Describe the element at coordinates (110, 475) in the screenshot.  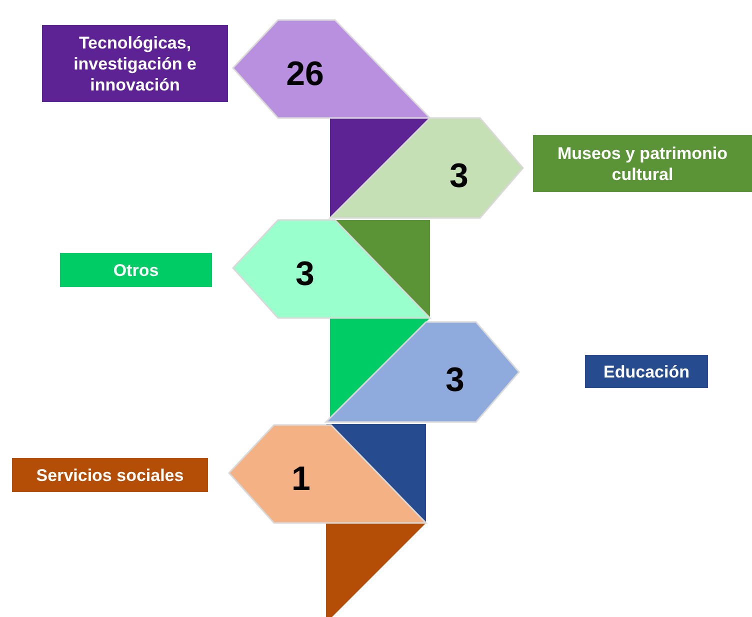
I see `category-label: Servicios sociales` at that location.